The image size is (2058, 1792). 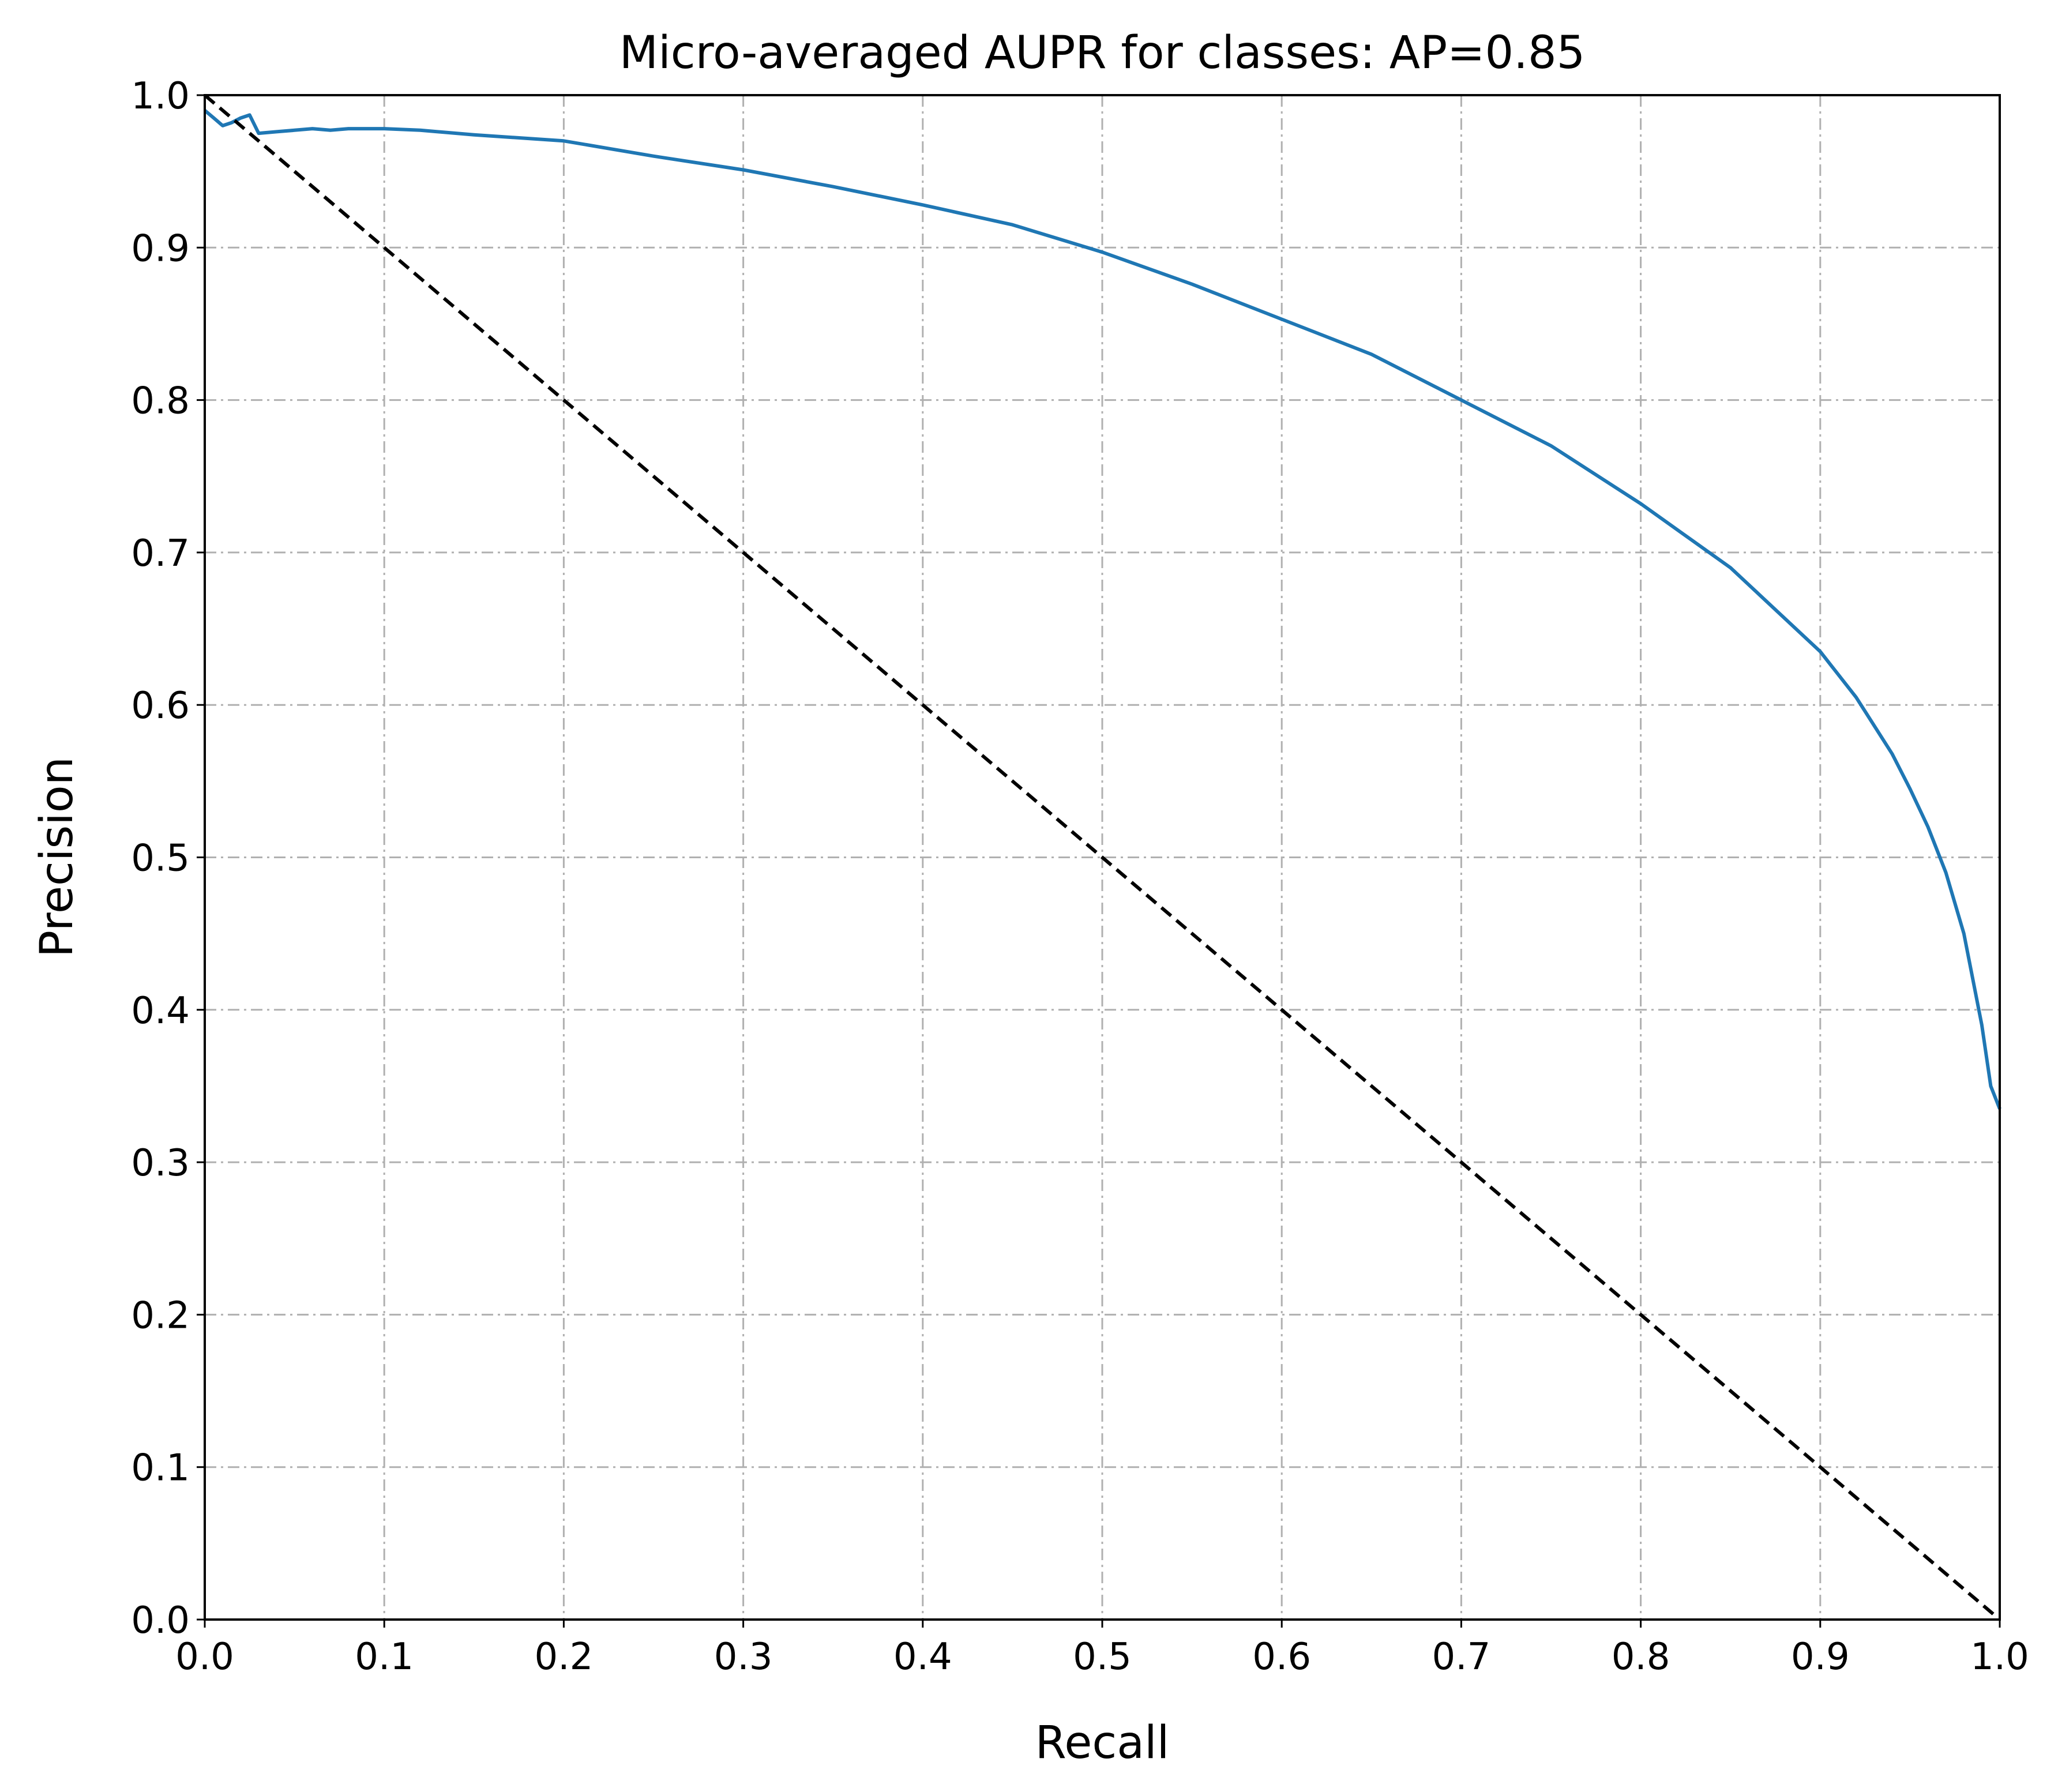 What do you see at coordinates (1999, 1657) in the screenshot?
I see `x-tick-label: 1.0` at bounding box center [1999, 1657].